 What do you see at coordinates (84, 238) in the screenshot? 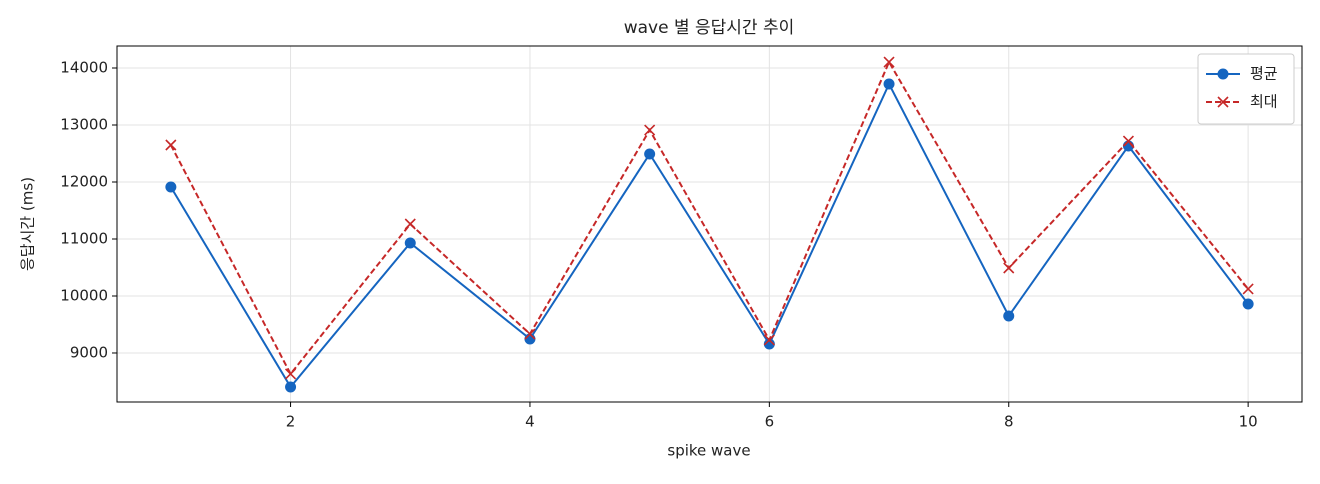
I see `y-tick-label: 11000` at bounding box center [84, 238].